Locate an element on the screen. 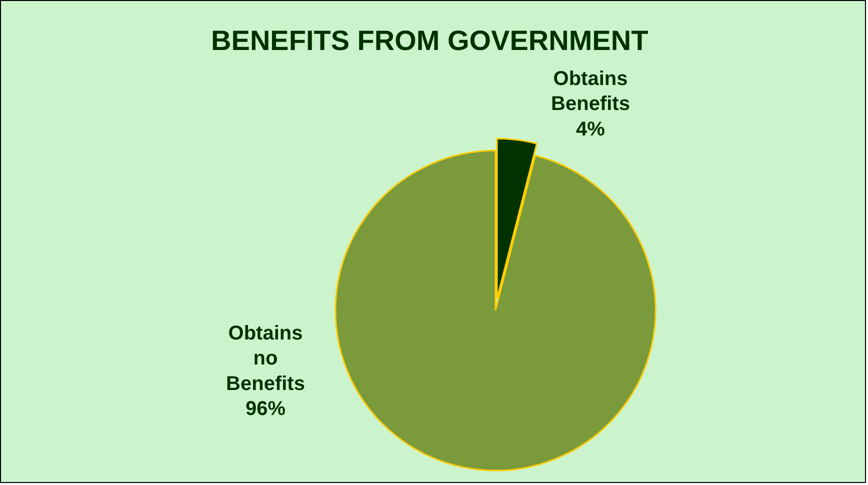 The height and width of the screenshot is (485, 868). data-label: 4% is located at coordinates (591, 129).